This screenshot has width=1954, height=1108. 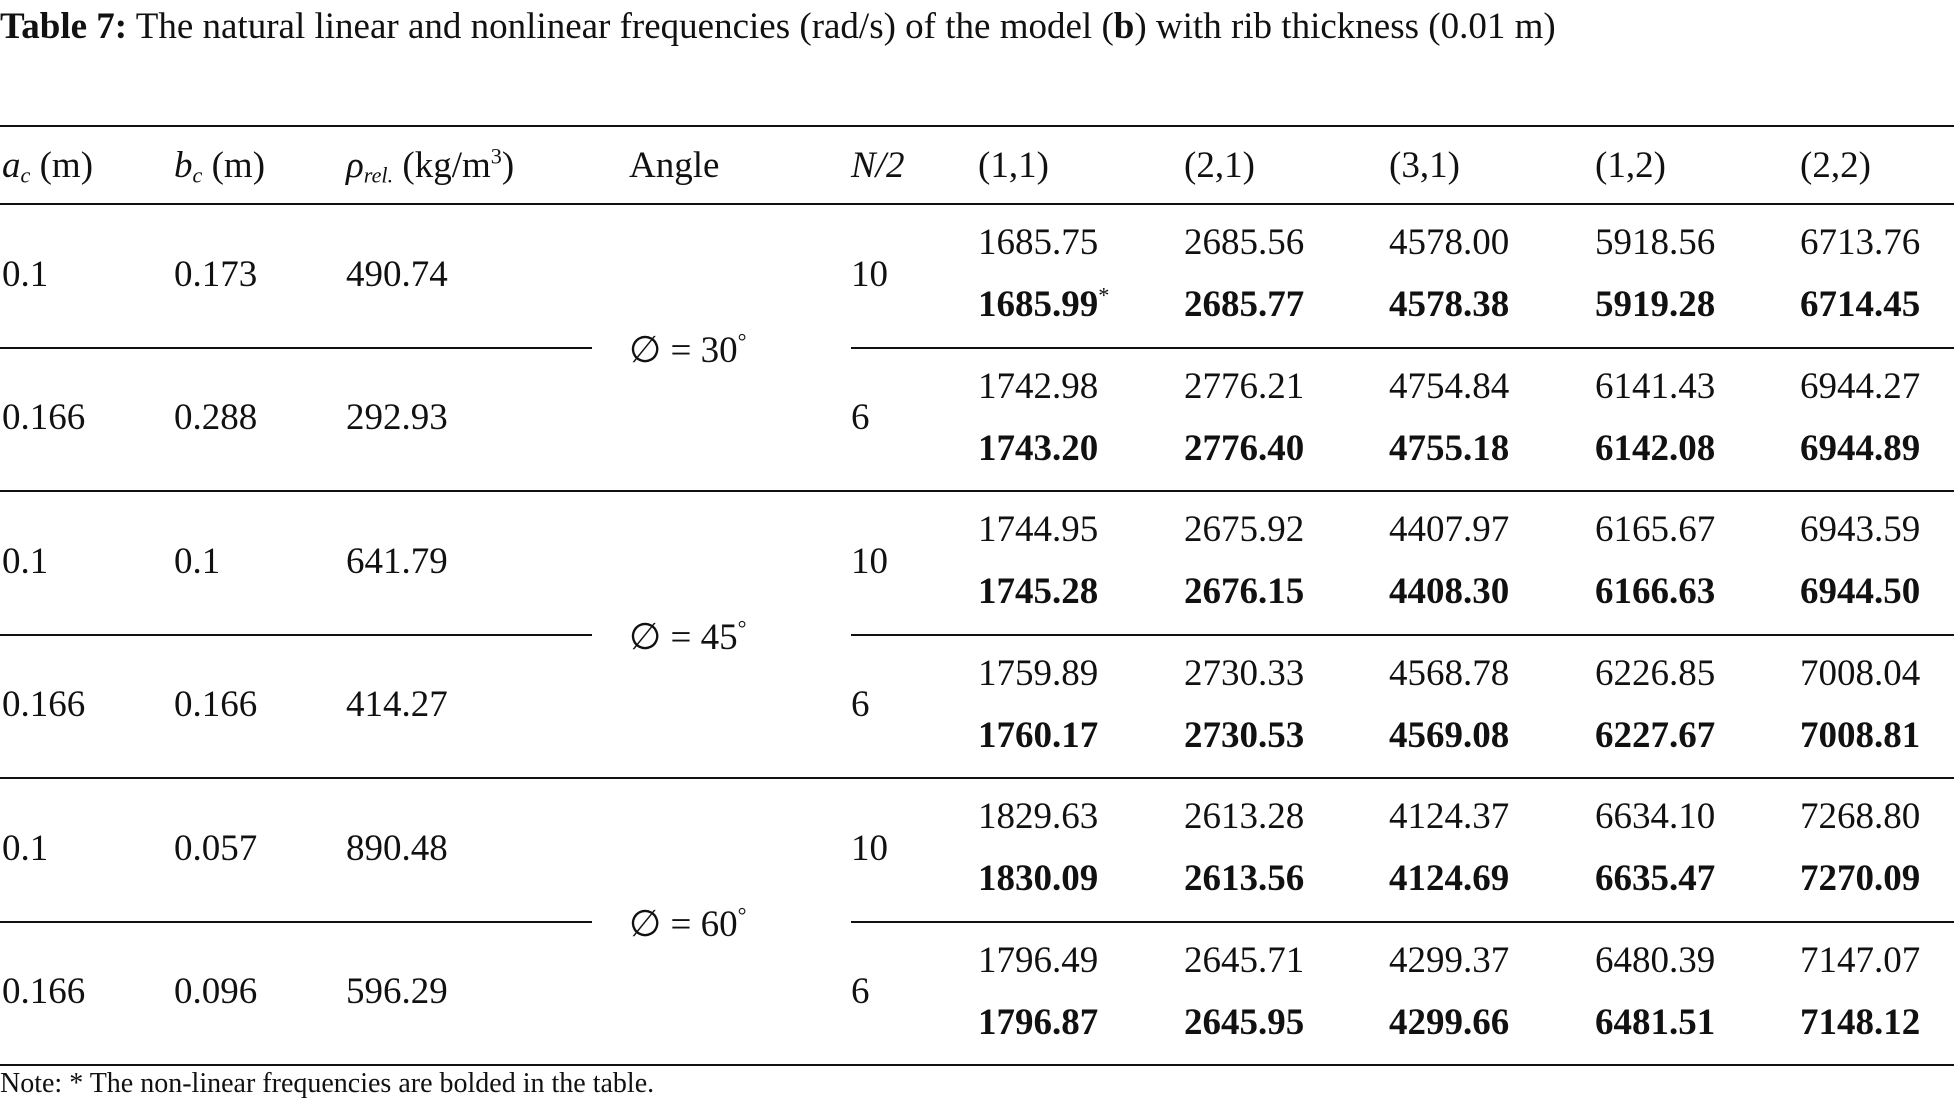 I want to click on cell: 2730.33, so click(x=1244, y=674).